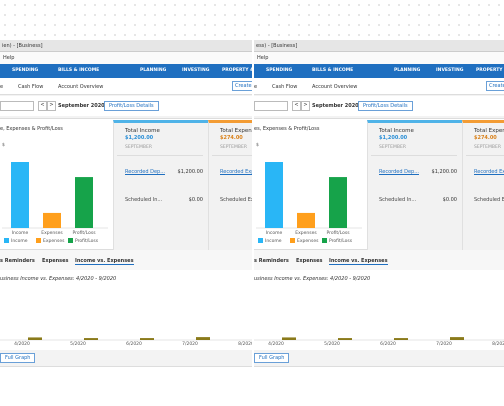  I want to click on card-divider, so click(414, 155).